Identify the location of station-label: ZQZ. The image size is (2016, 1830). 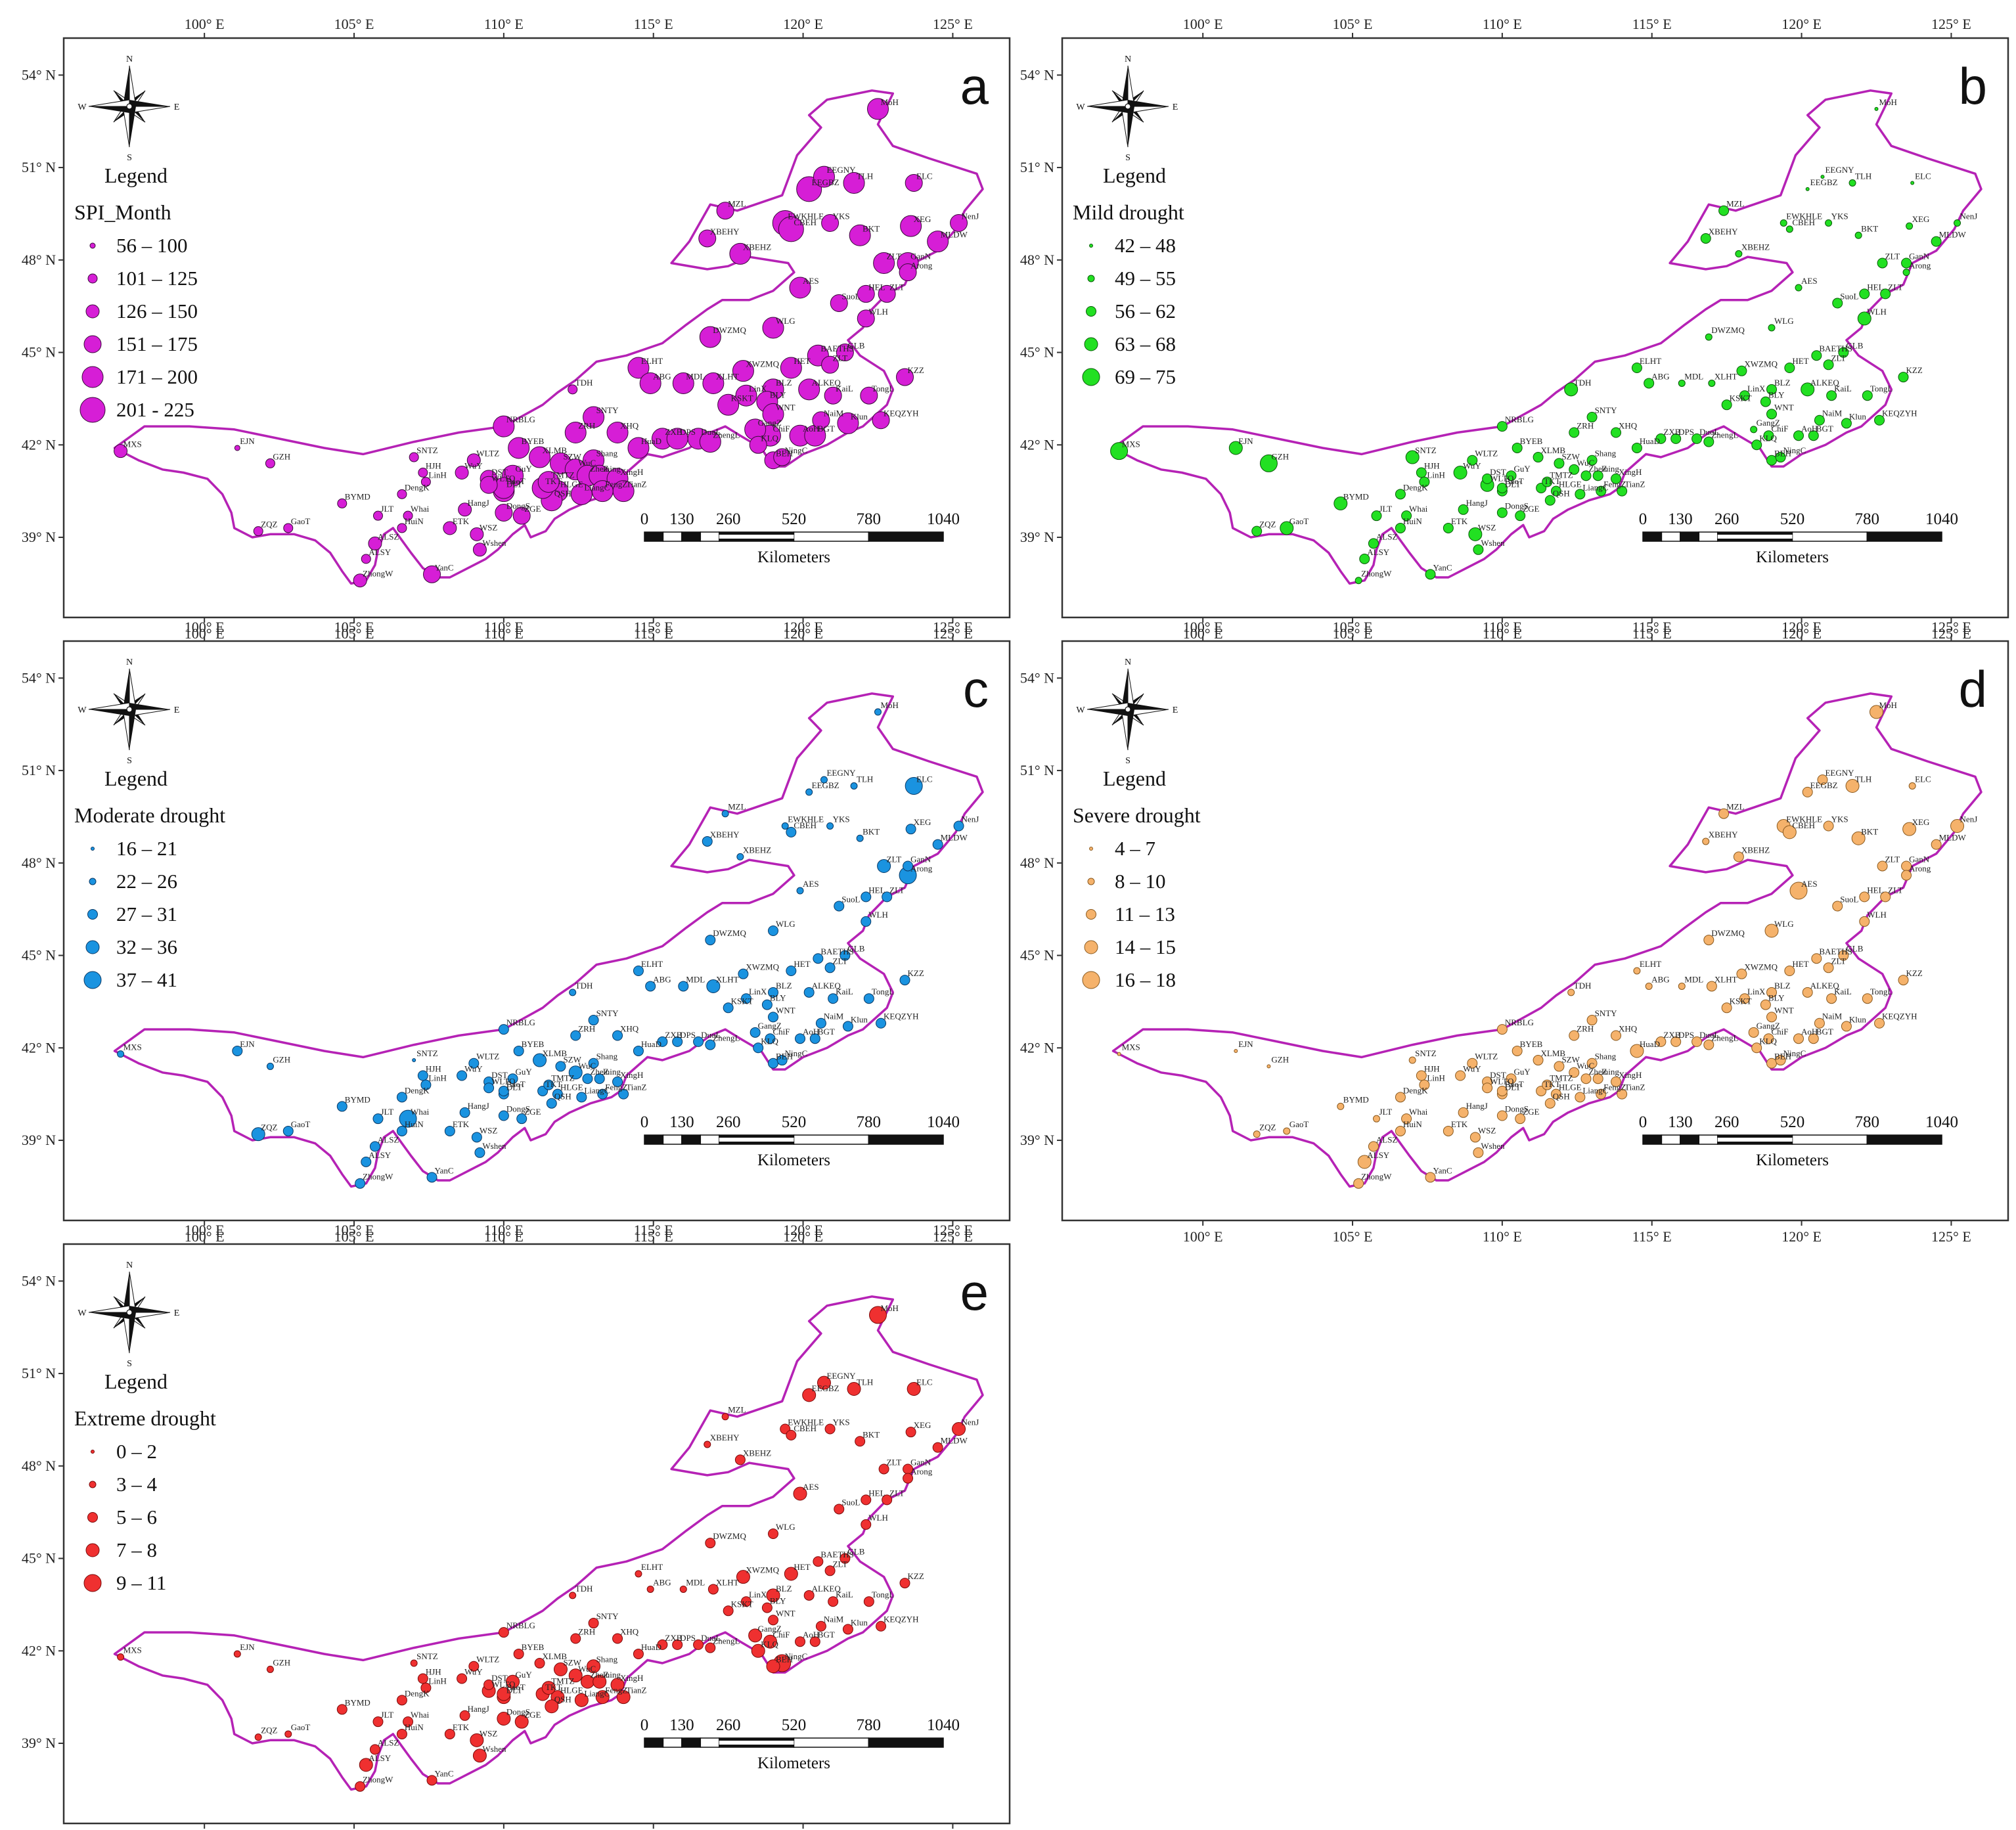
(269, 524).